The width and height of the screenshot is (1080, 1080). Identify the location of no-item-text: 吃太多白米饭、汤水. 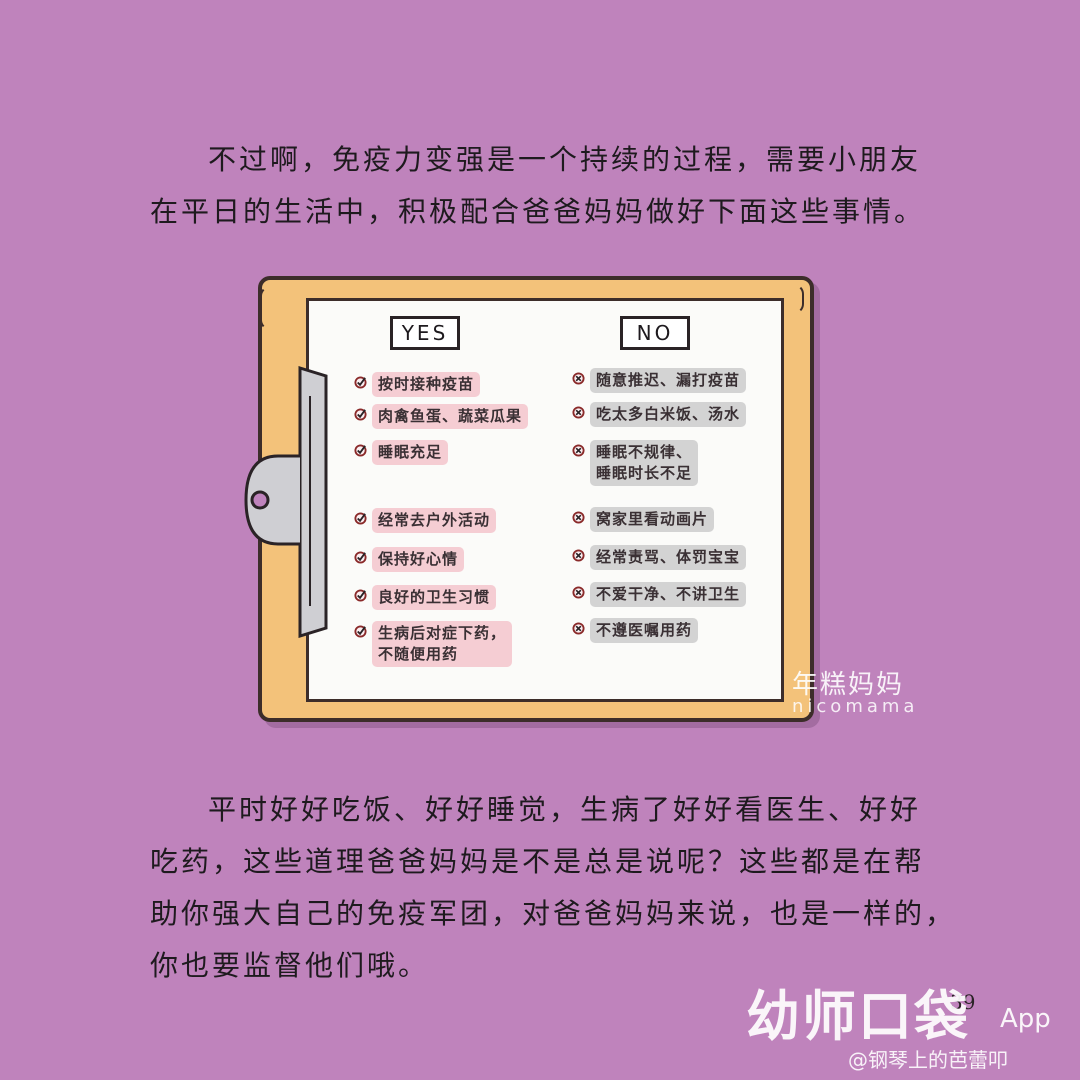
(668, 414).